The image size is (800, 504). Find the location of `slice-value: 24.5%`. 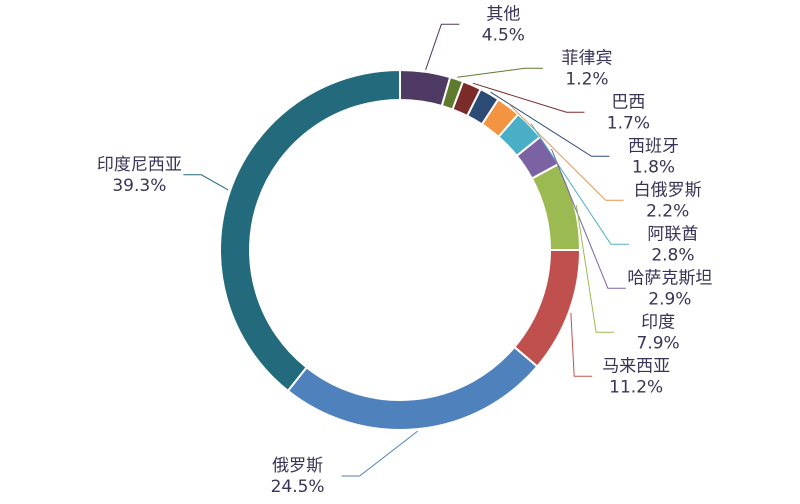

slice-value: 24.5% is located at coordinates (298, 487).